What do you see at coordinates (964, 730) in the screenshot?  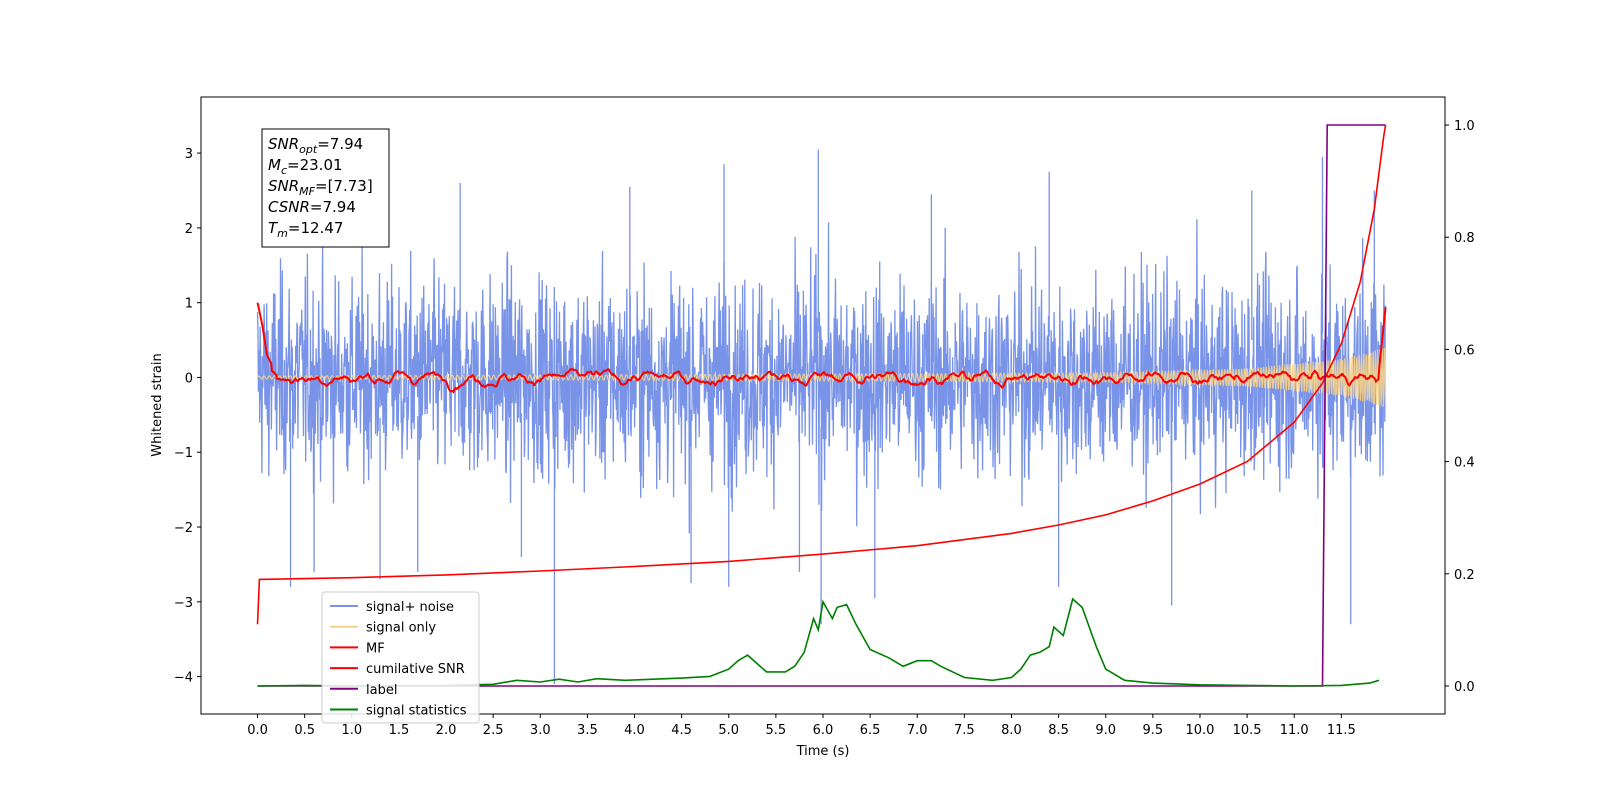 I see `x-tick-label: 7.5` at bounding box center [964, 730].